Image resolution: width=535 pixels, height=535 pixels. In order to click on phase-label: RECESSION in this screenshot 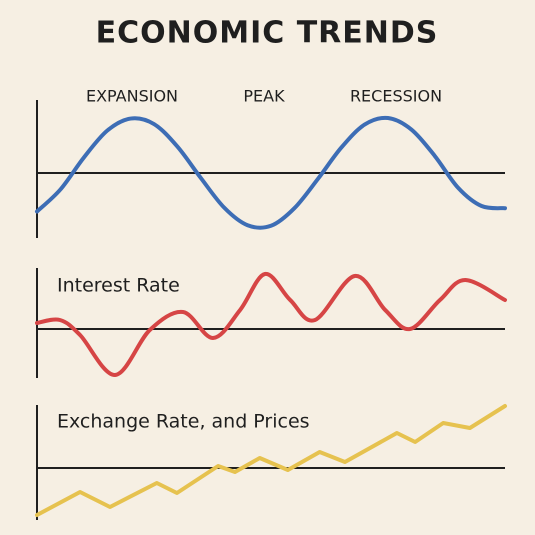, I will do `click(396, 96)`.